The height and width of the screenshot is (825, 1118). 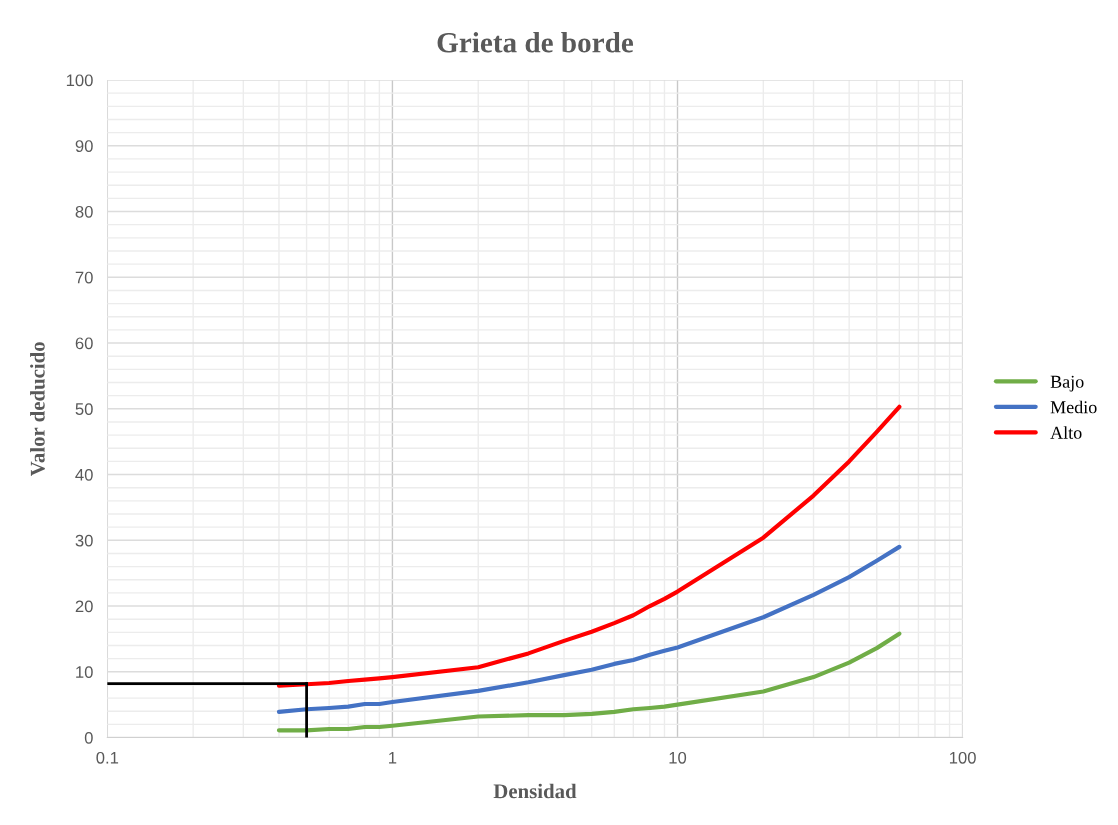 I want to click on x-tick-label: 100, so click(x=962, y=757).